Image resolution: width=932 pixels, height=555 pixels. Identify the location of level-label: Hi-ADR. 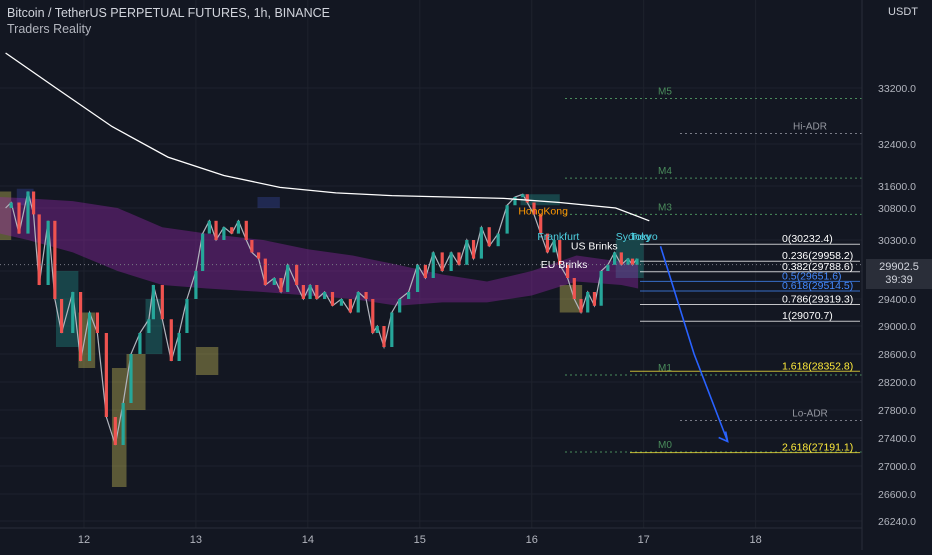
(810, 127).